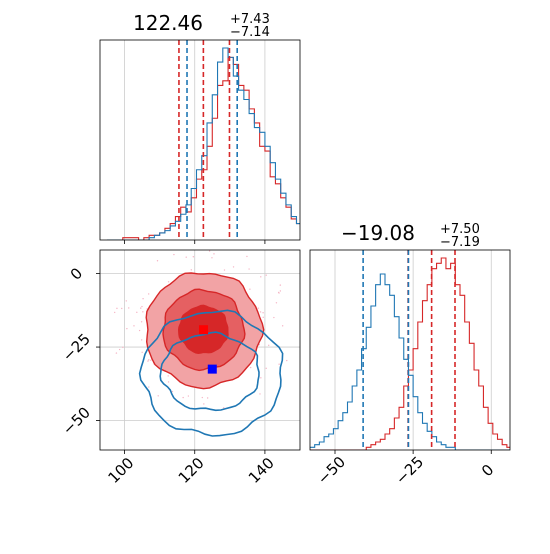  I want to click on x-marginal-title-main: 122.46, so click(168, 23).